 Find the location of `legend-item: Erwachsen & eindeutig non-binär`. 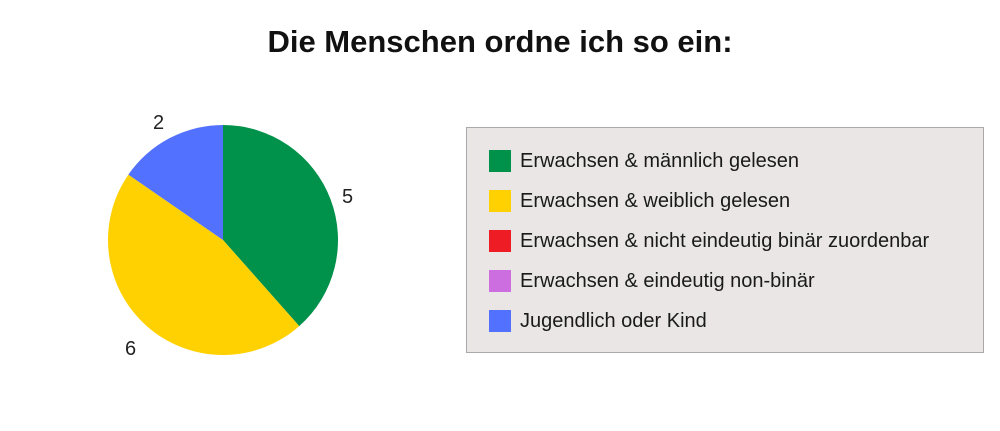

legend-item: Erwachsen & eindeutig non-binär is located at coordinates (652, 281).